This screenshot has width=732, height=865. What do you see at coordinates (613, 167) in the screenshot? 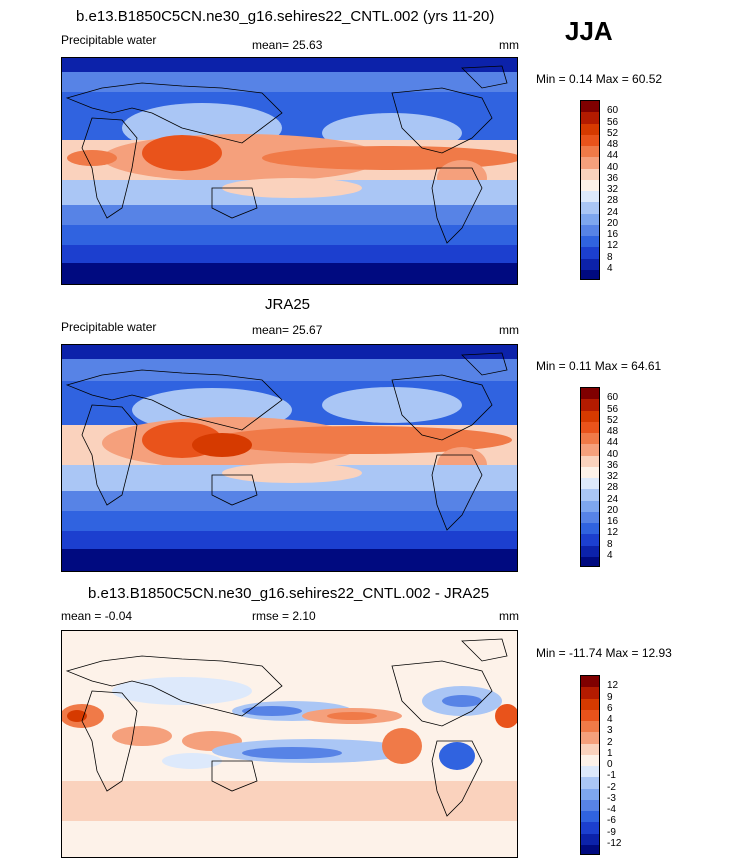
I see `colorbar-level-label: 40` at bounding box center [613, 167].